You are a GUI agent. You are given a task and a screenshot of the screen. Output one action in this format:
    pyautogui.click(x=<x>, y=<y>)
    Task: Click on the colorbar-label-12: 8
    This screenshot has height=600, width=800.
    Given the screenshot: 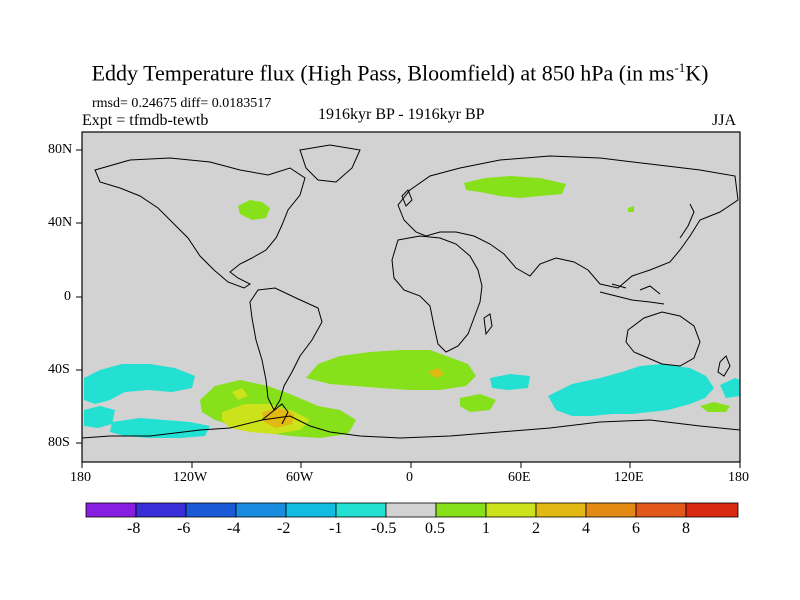 What is the action you would take?
    pyautogui.click(x=686, y=528)
    